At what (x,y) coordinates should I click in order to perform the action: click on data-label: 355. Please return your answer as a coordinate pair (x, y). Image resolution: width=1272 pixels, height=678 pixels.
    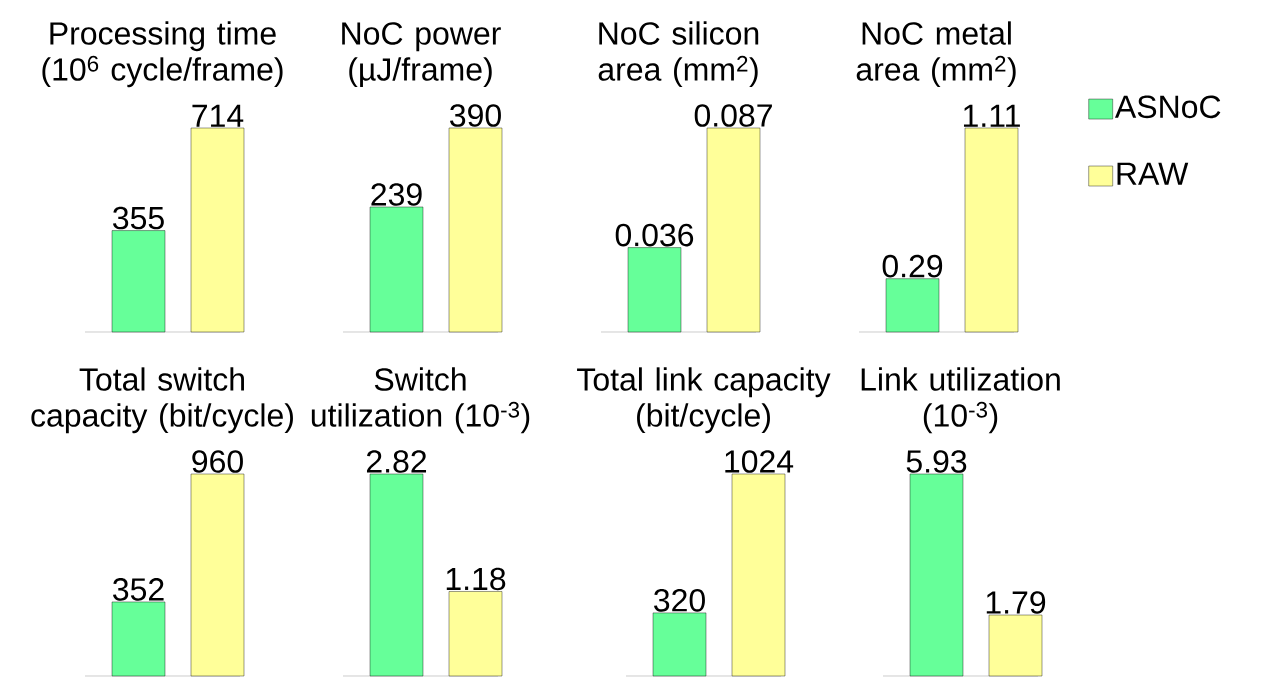
    Looking at the image, I should click on (138, 218).